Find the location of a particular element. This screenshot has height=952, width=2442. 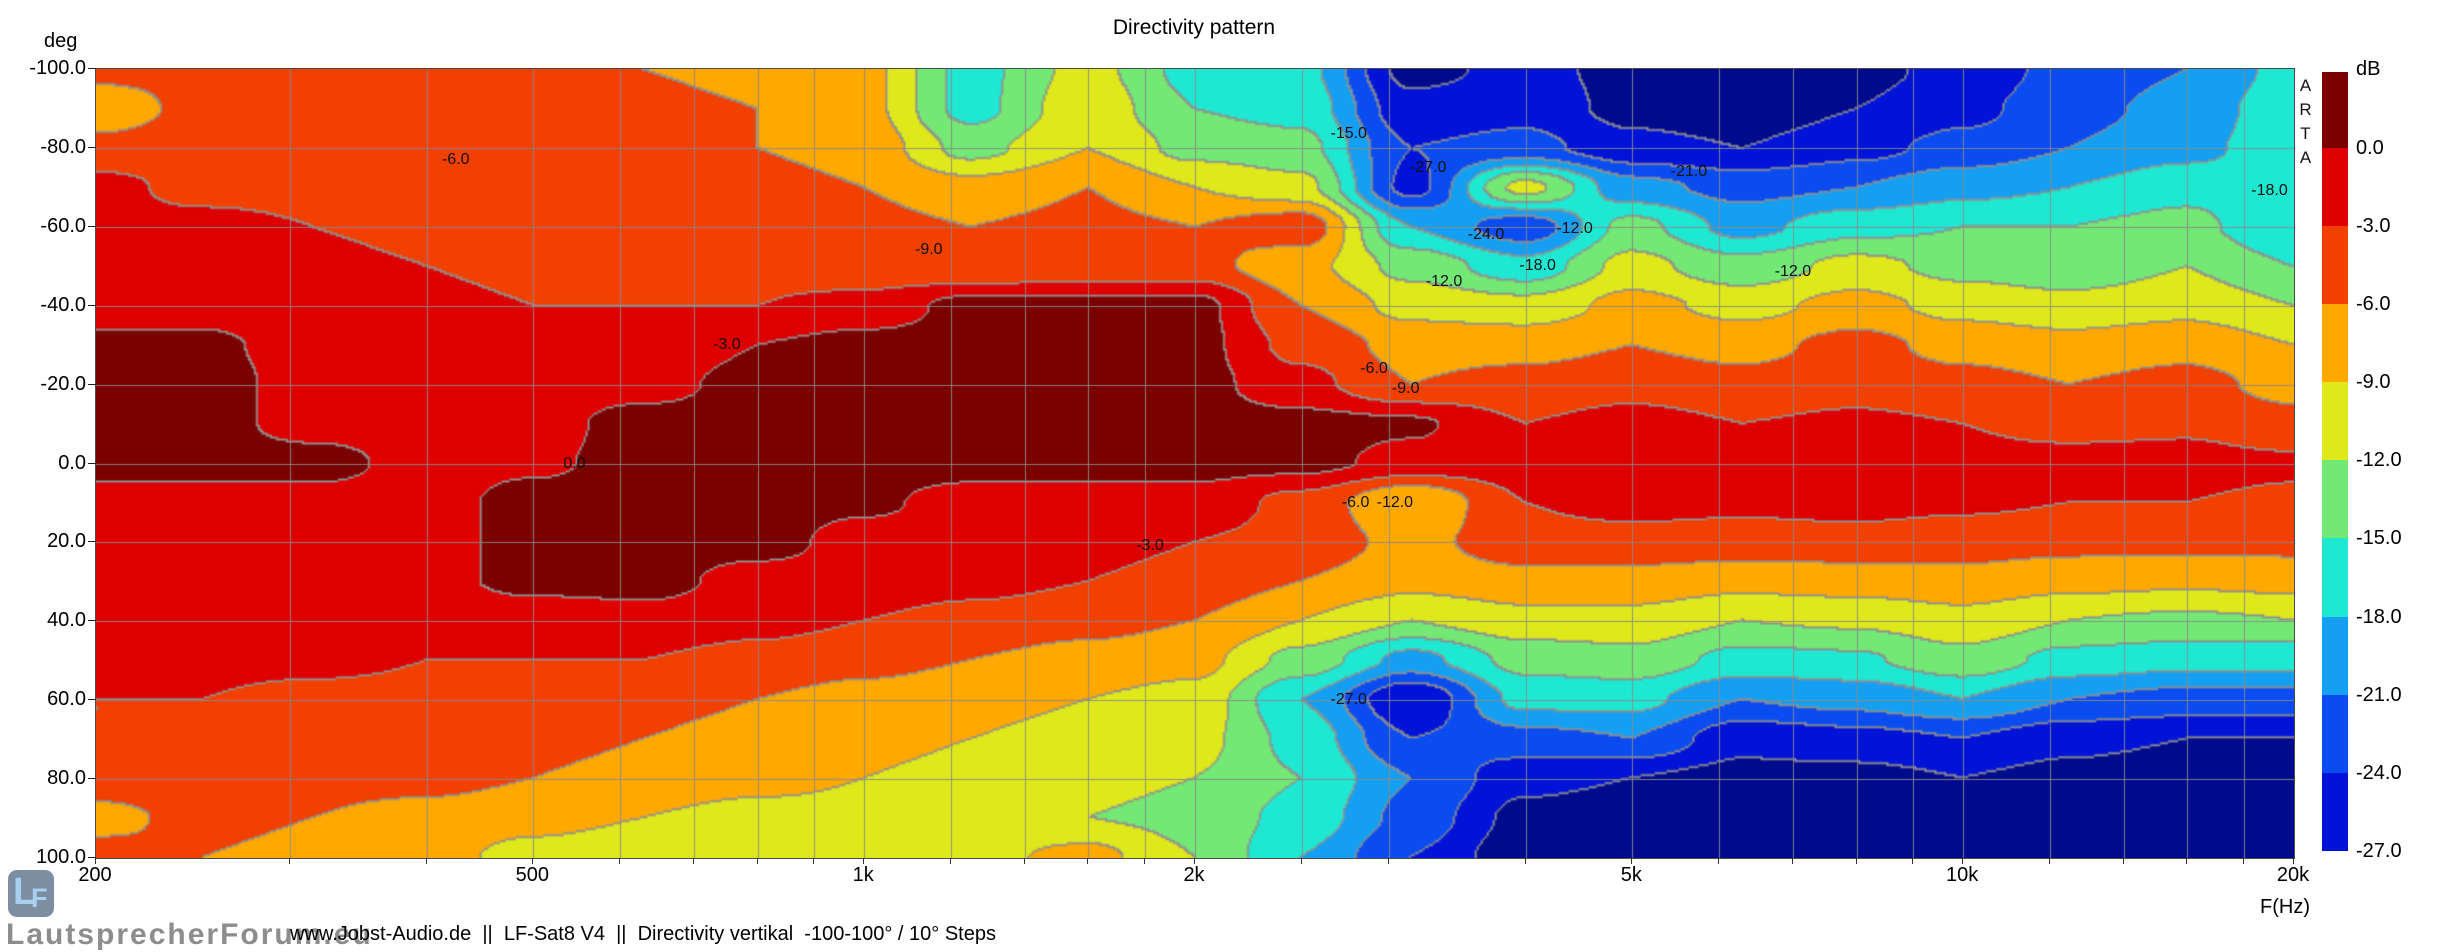

db-color-scale is located at coordinates (2335, 461).